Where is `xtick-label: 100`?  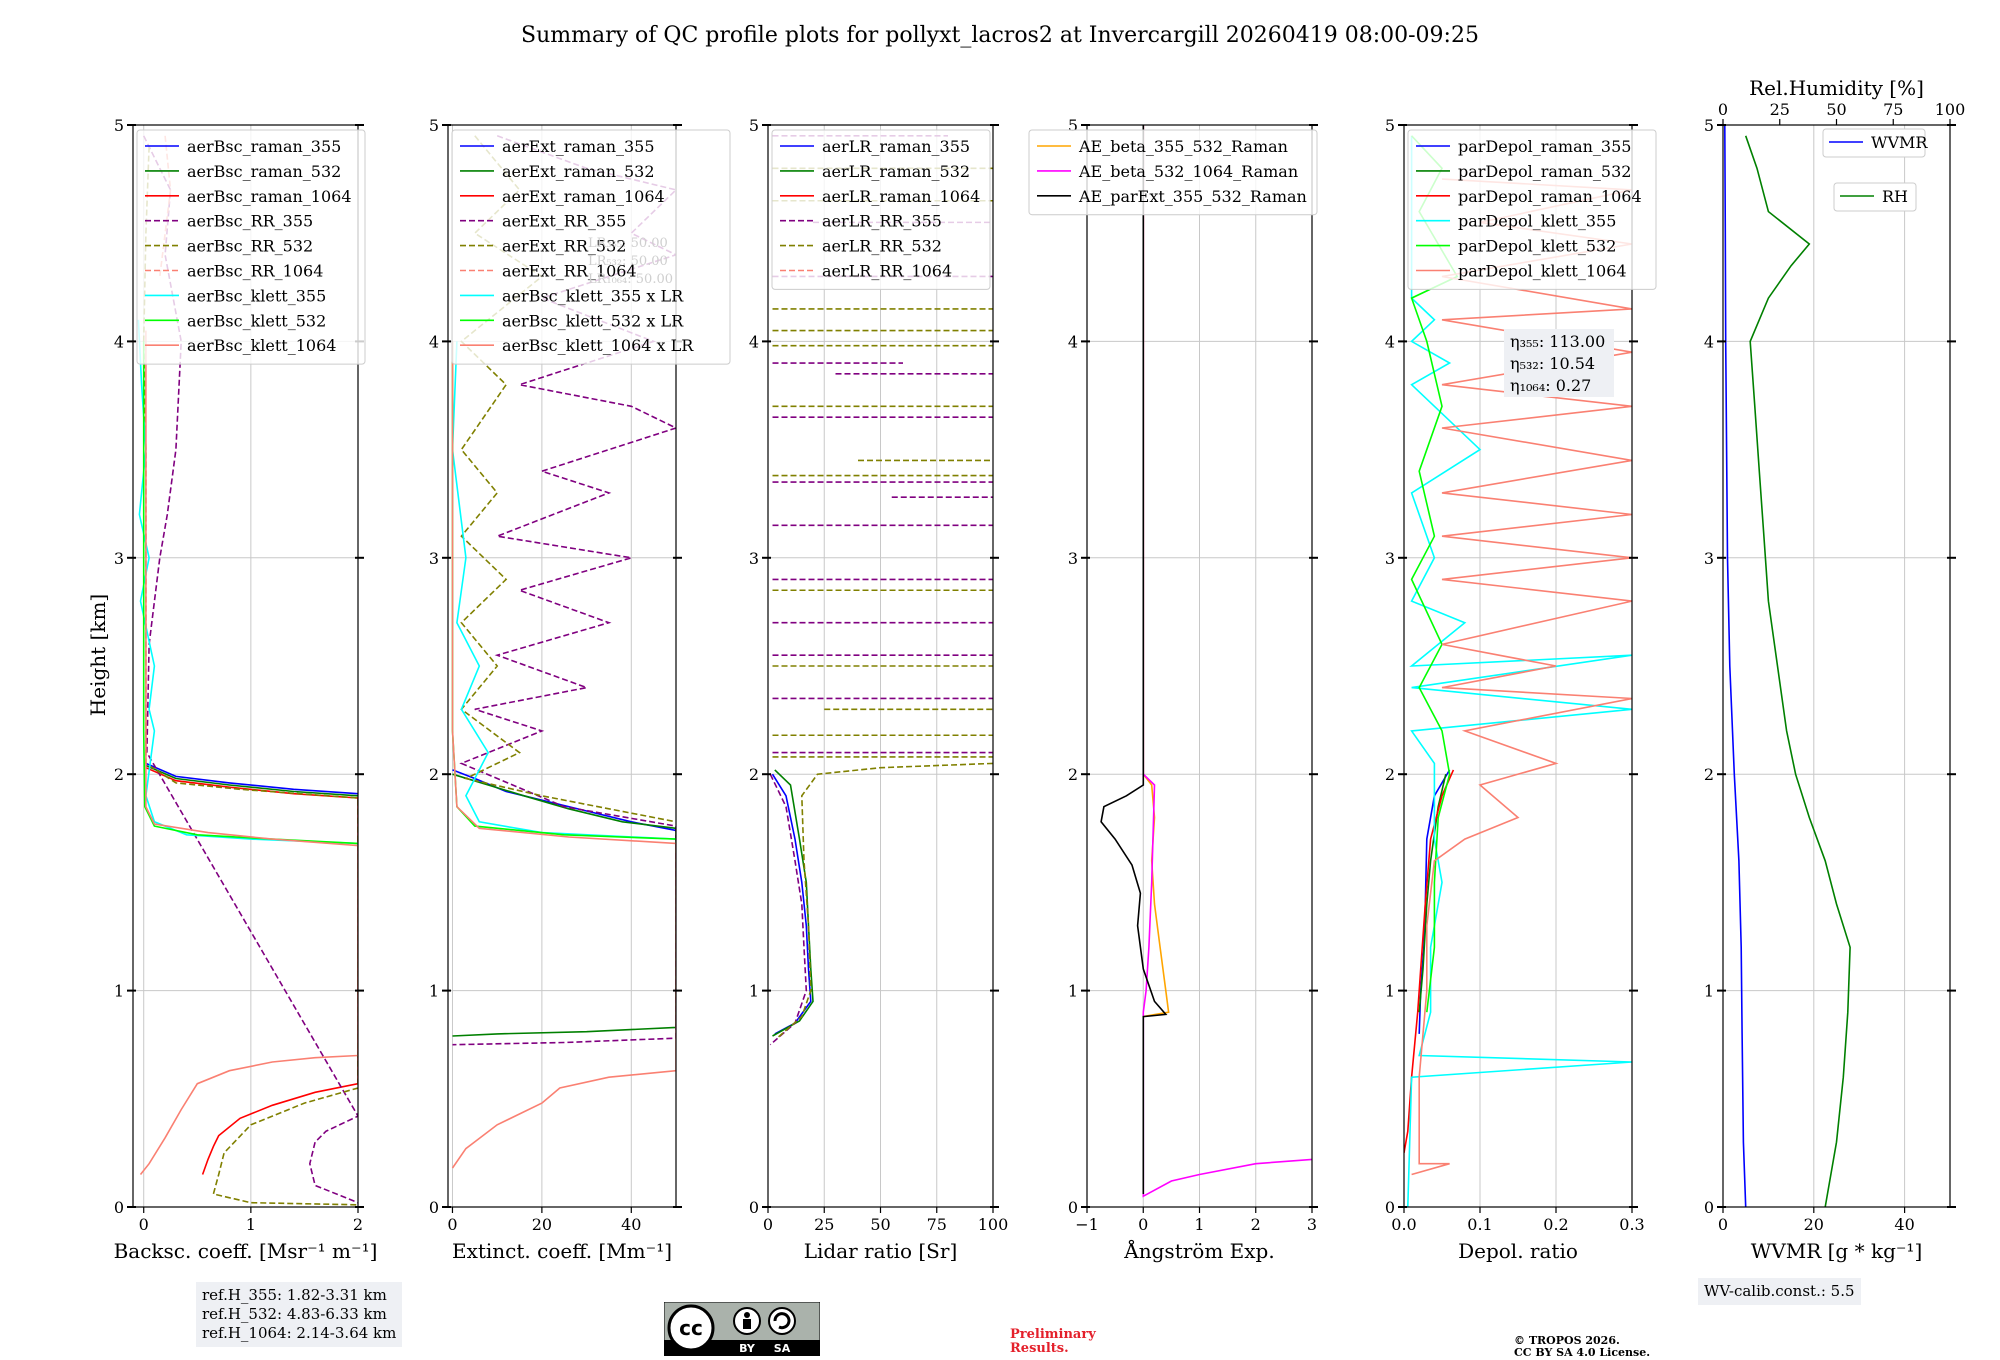
xtick-label: 100 is located at coordinates (993, 1224).